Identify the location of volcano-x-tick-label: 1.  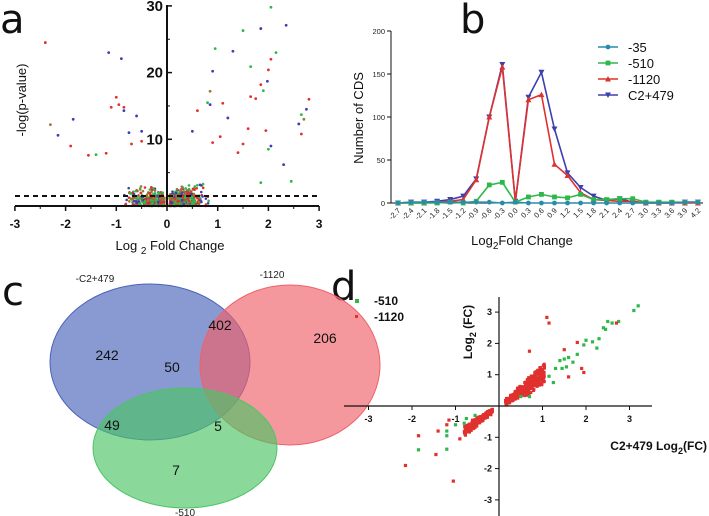
(217, 224).